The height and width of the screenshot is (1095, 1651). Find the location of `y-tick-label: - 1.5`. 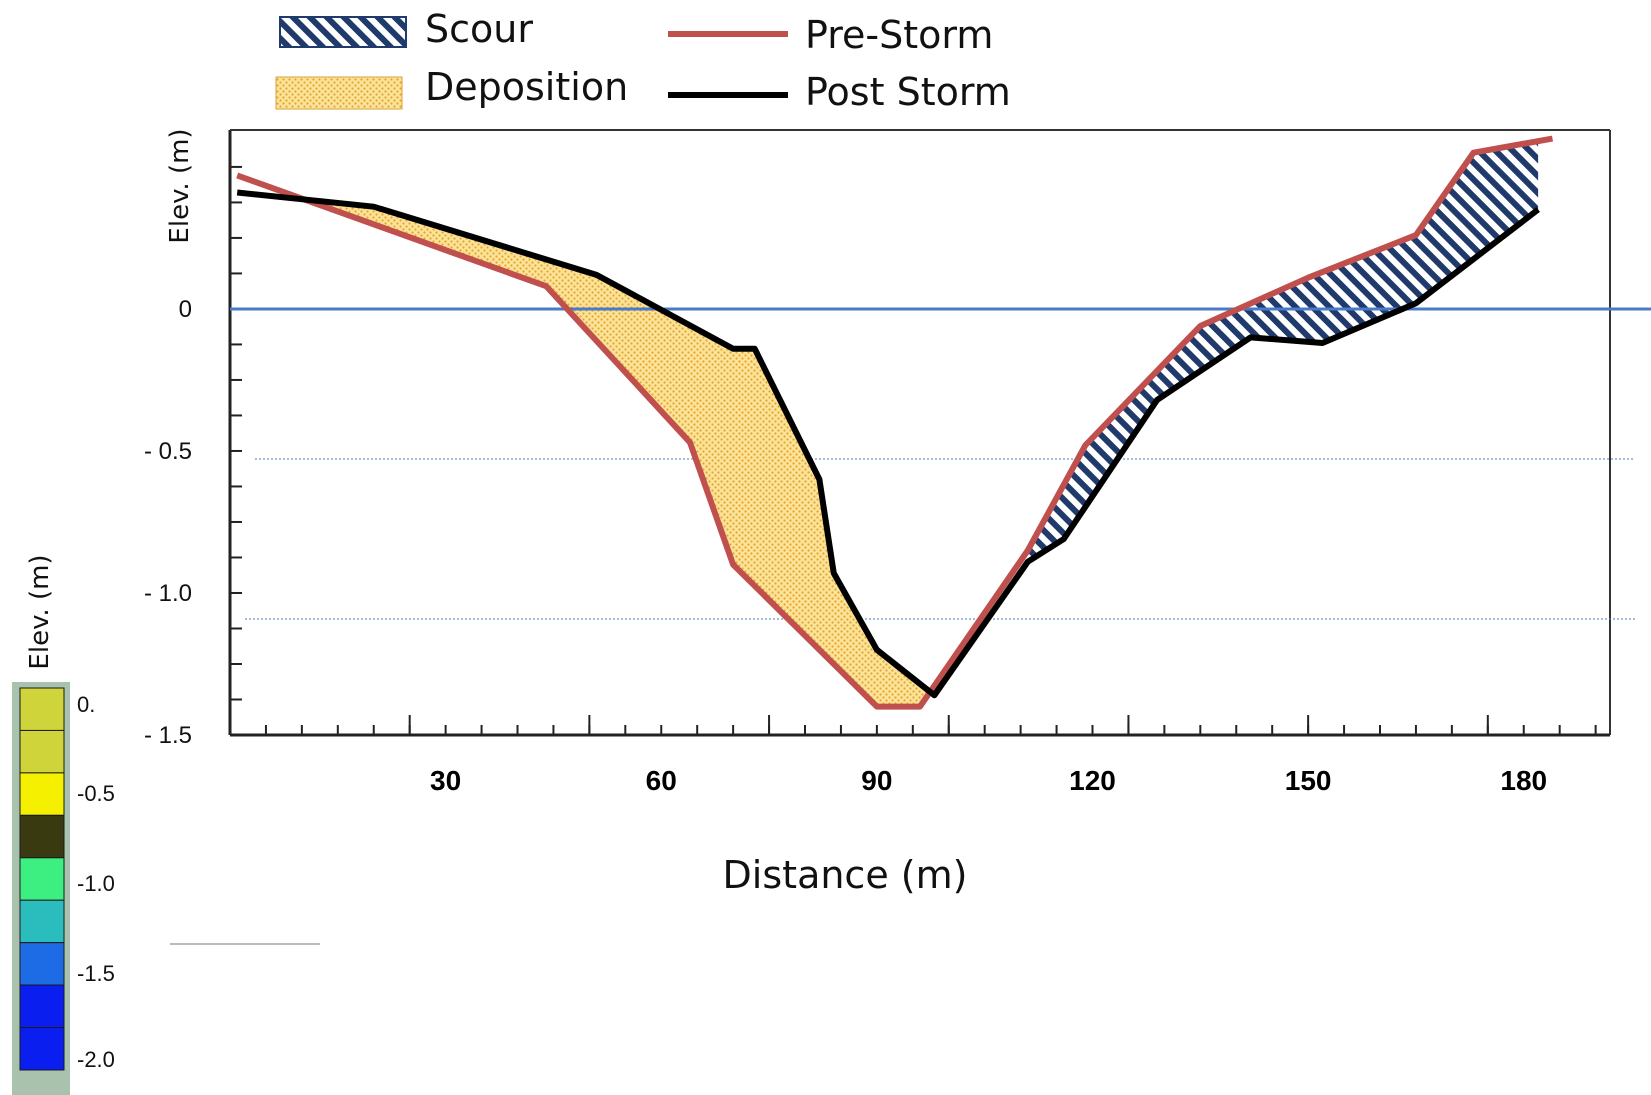

y-tick-label: - 1.5 is located at coordinates (168, 735).